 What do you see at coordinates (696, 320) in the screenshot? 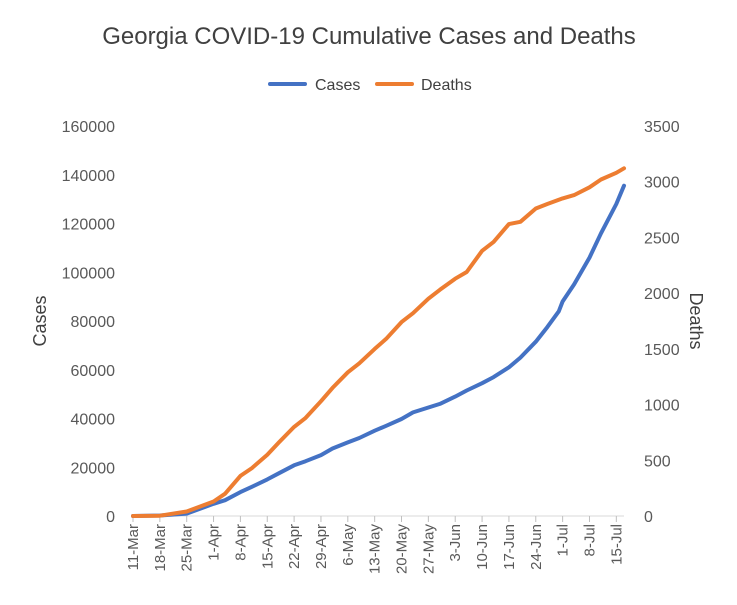
I see `y-axis-right-label: Deaths` at bounding box center [696, 320].